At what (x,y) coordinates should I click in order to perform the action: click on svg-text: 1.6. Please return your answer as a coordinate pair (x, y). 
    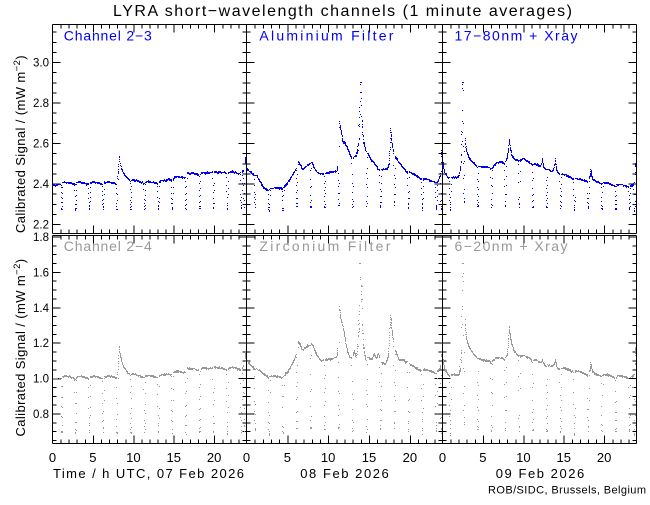
    Looking at the image, I should click on (41, 273).